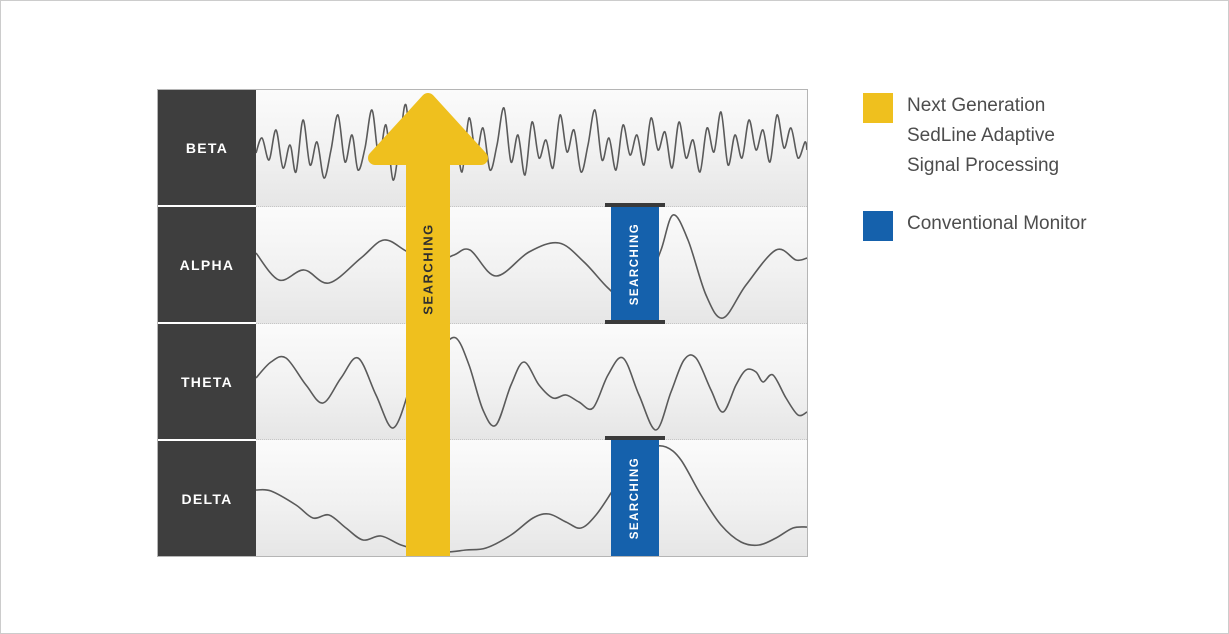 The width and height of the screenshot is (1229, 634). What do you see at coordinates (428, 269) in the screenshot?
I see `arrow-searching-label: SEARCHING` at bounding box center [428, 269].